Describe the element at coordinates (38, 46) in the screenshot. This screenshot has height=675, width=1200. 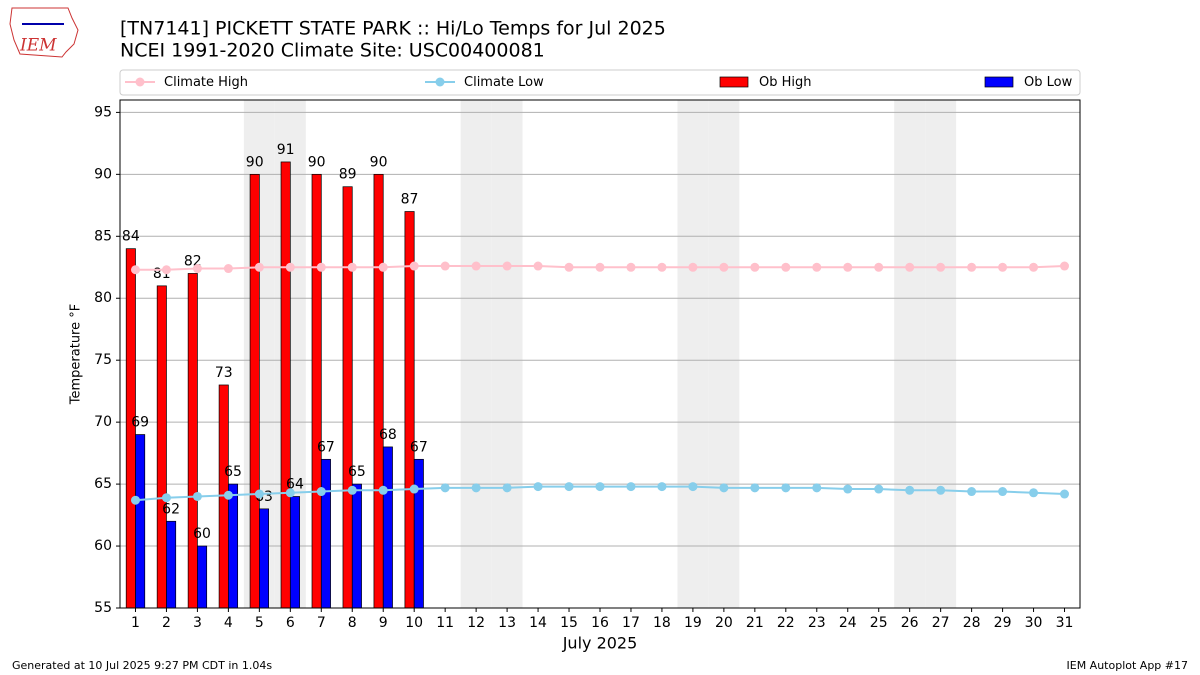
I see `logo-text: IEM` at that location.